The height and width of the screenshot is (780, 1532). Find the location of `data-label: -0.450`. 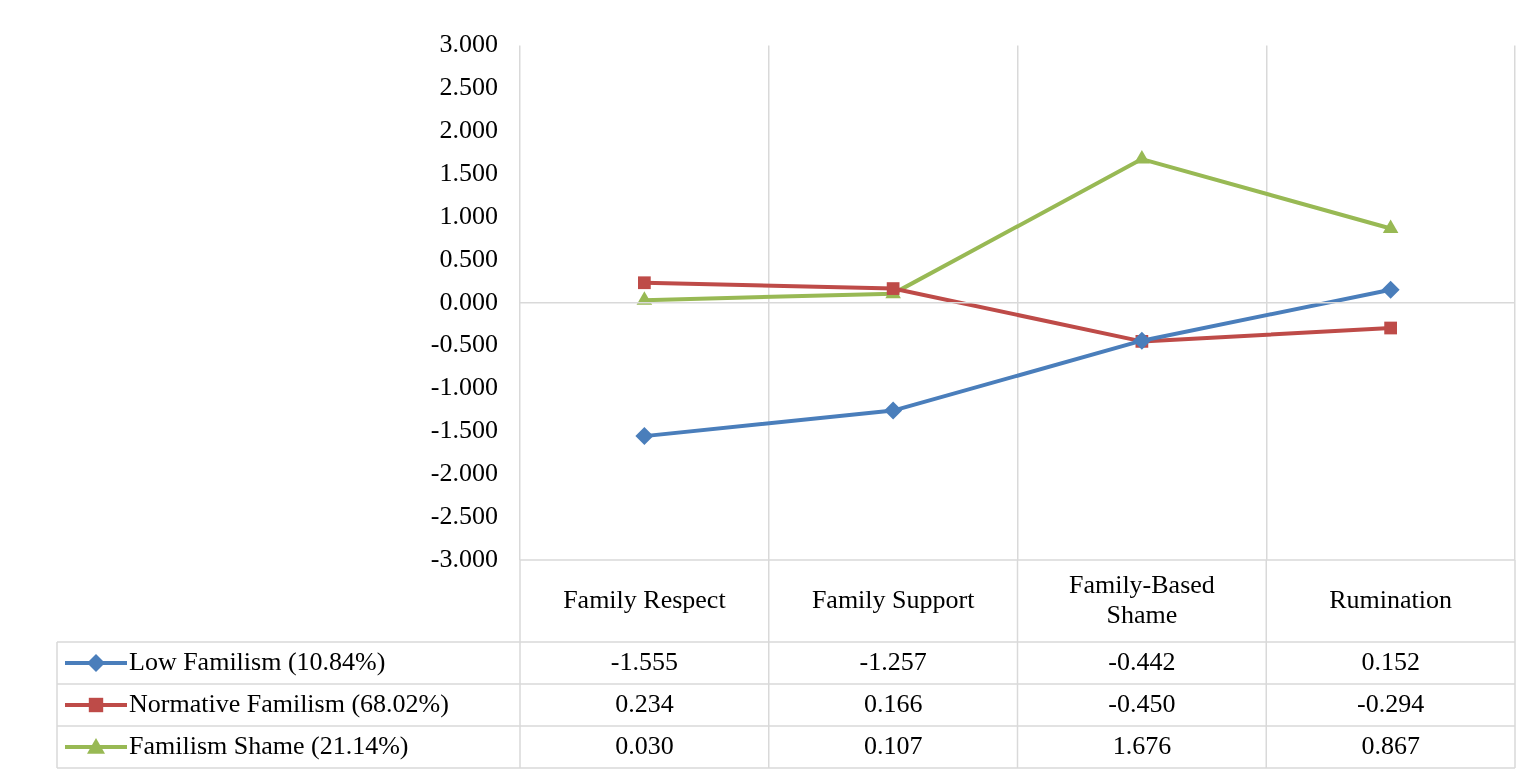

data-label: -0.450 is located at coordinates (1142, 703).